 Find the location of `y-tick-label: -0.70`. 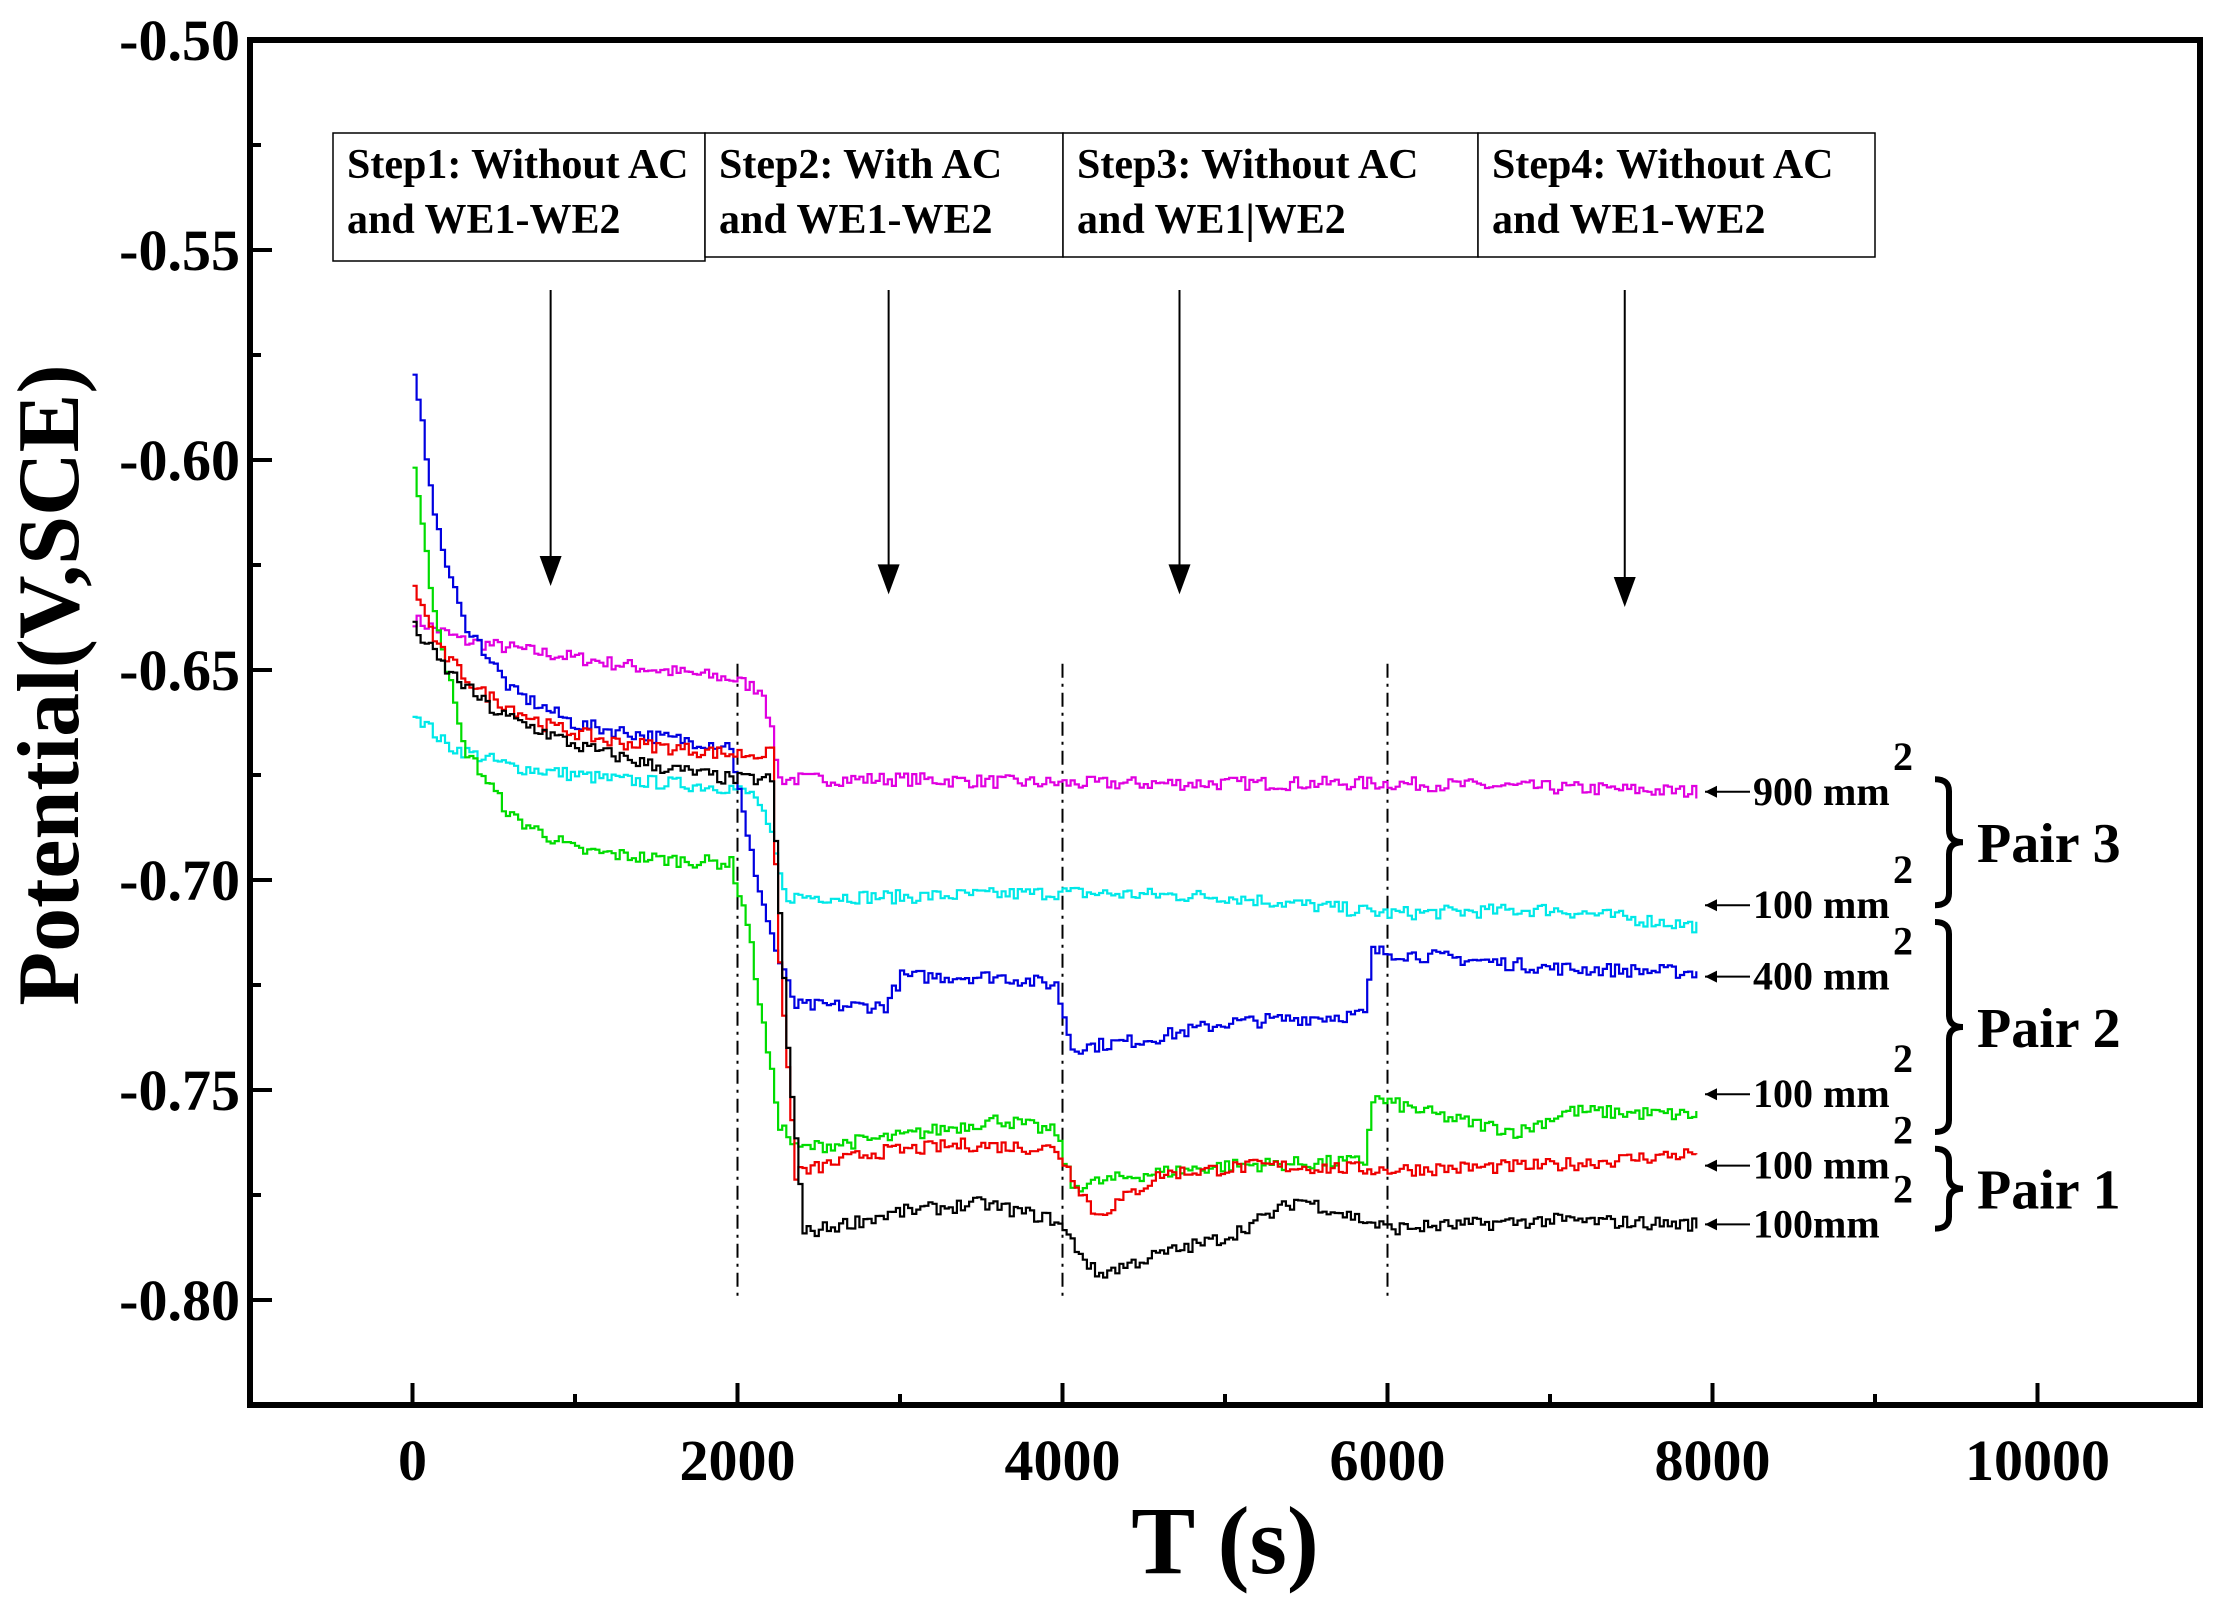

y-tick-label: -0.70 is located at coordinates (179, 880).